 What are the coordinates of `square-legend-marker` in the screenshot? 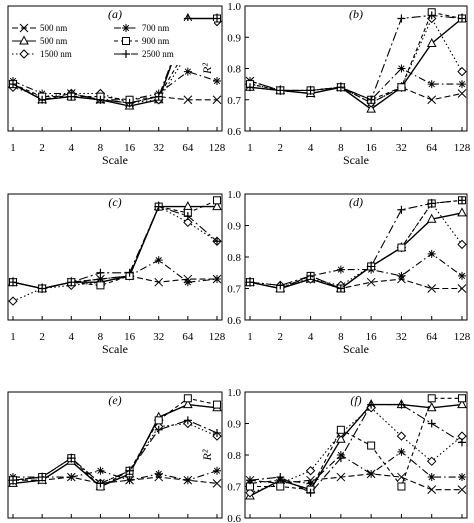 It's located at (126, 41).